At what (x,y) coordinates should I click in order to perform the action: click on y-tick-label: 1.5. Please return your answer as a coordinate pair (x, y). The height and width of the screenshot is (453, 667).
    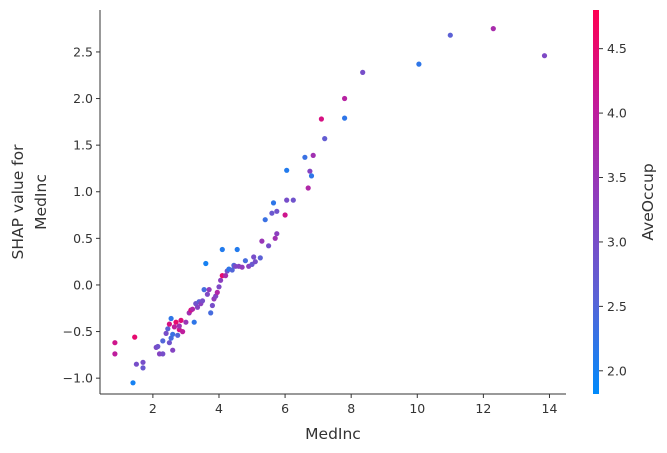
    Looking at the image, I should click on (83, 145).